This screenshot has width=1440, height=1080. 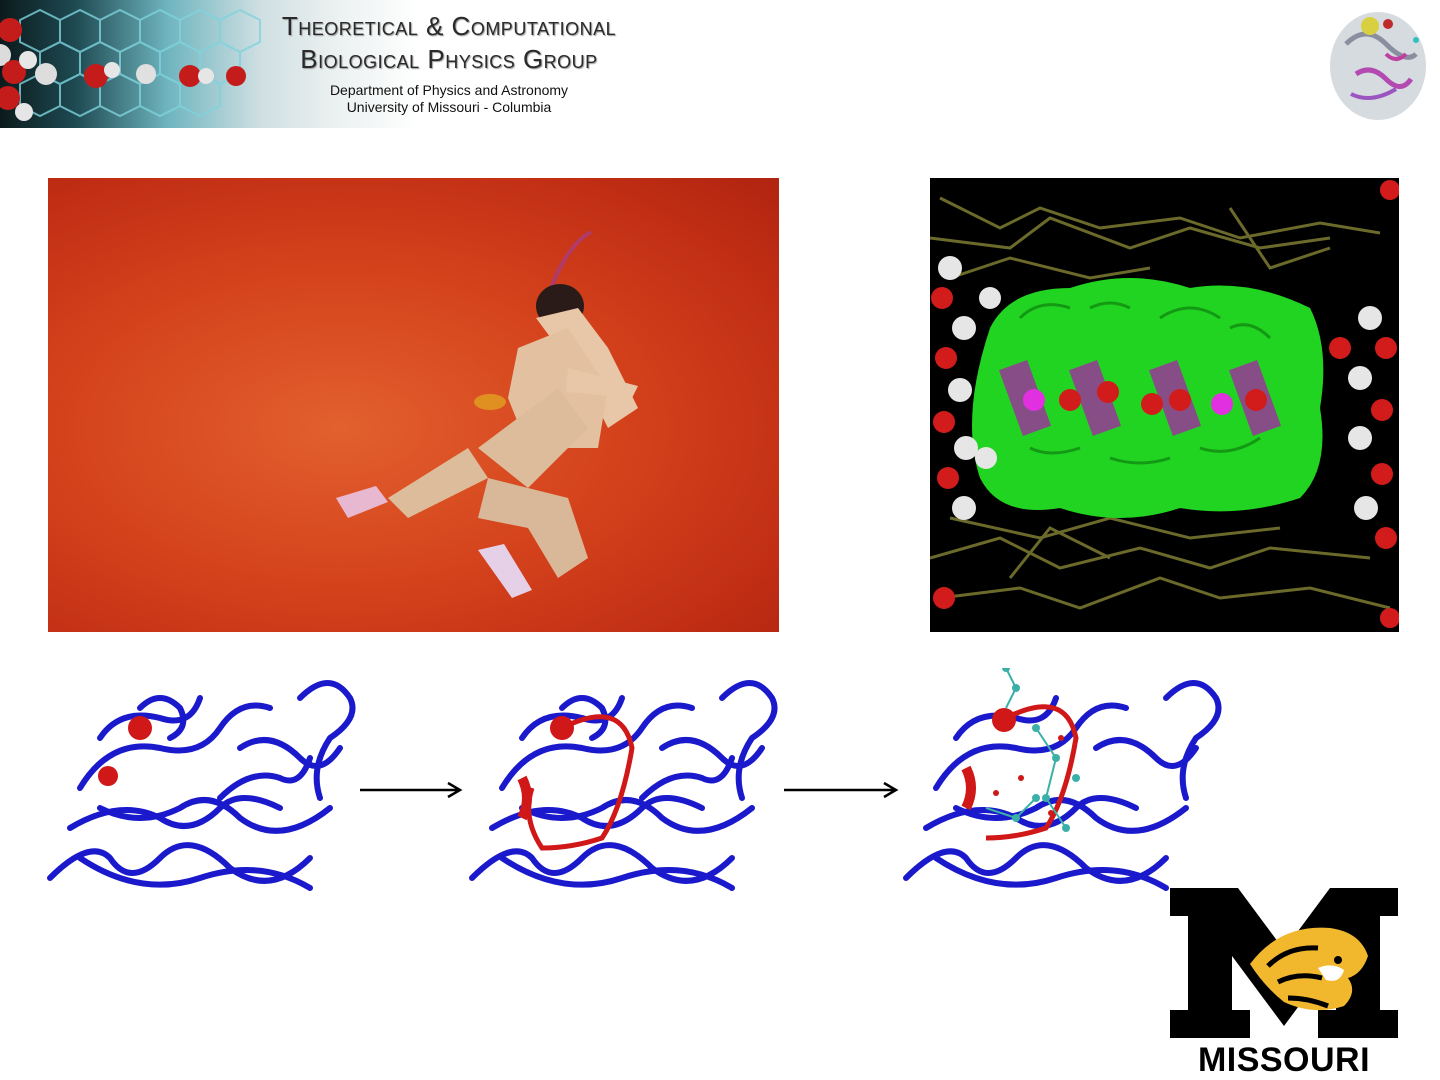 What do you see at coordinates (1284, 1060) in the screenshot?
I see `missouri-wordmark: MISSOURI` at bounding box center [1284, 1060].